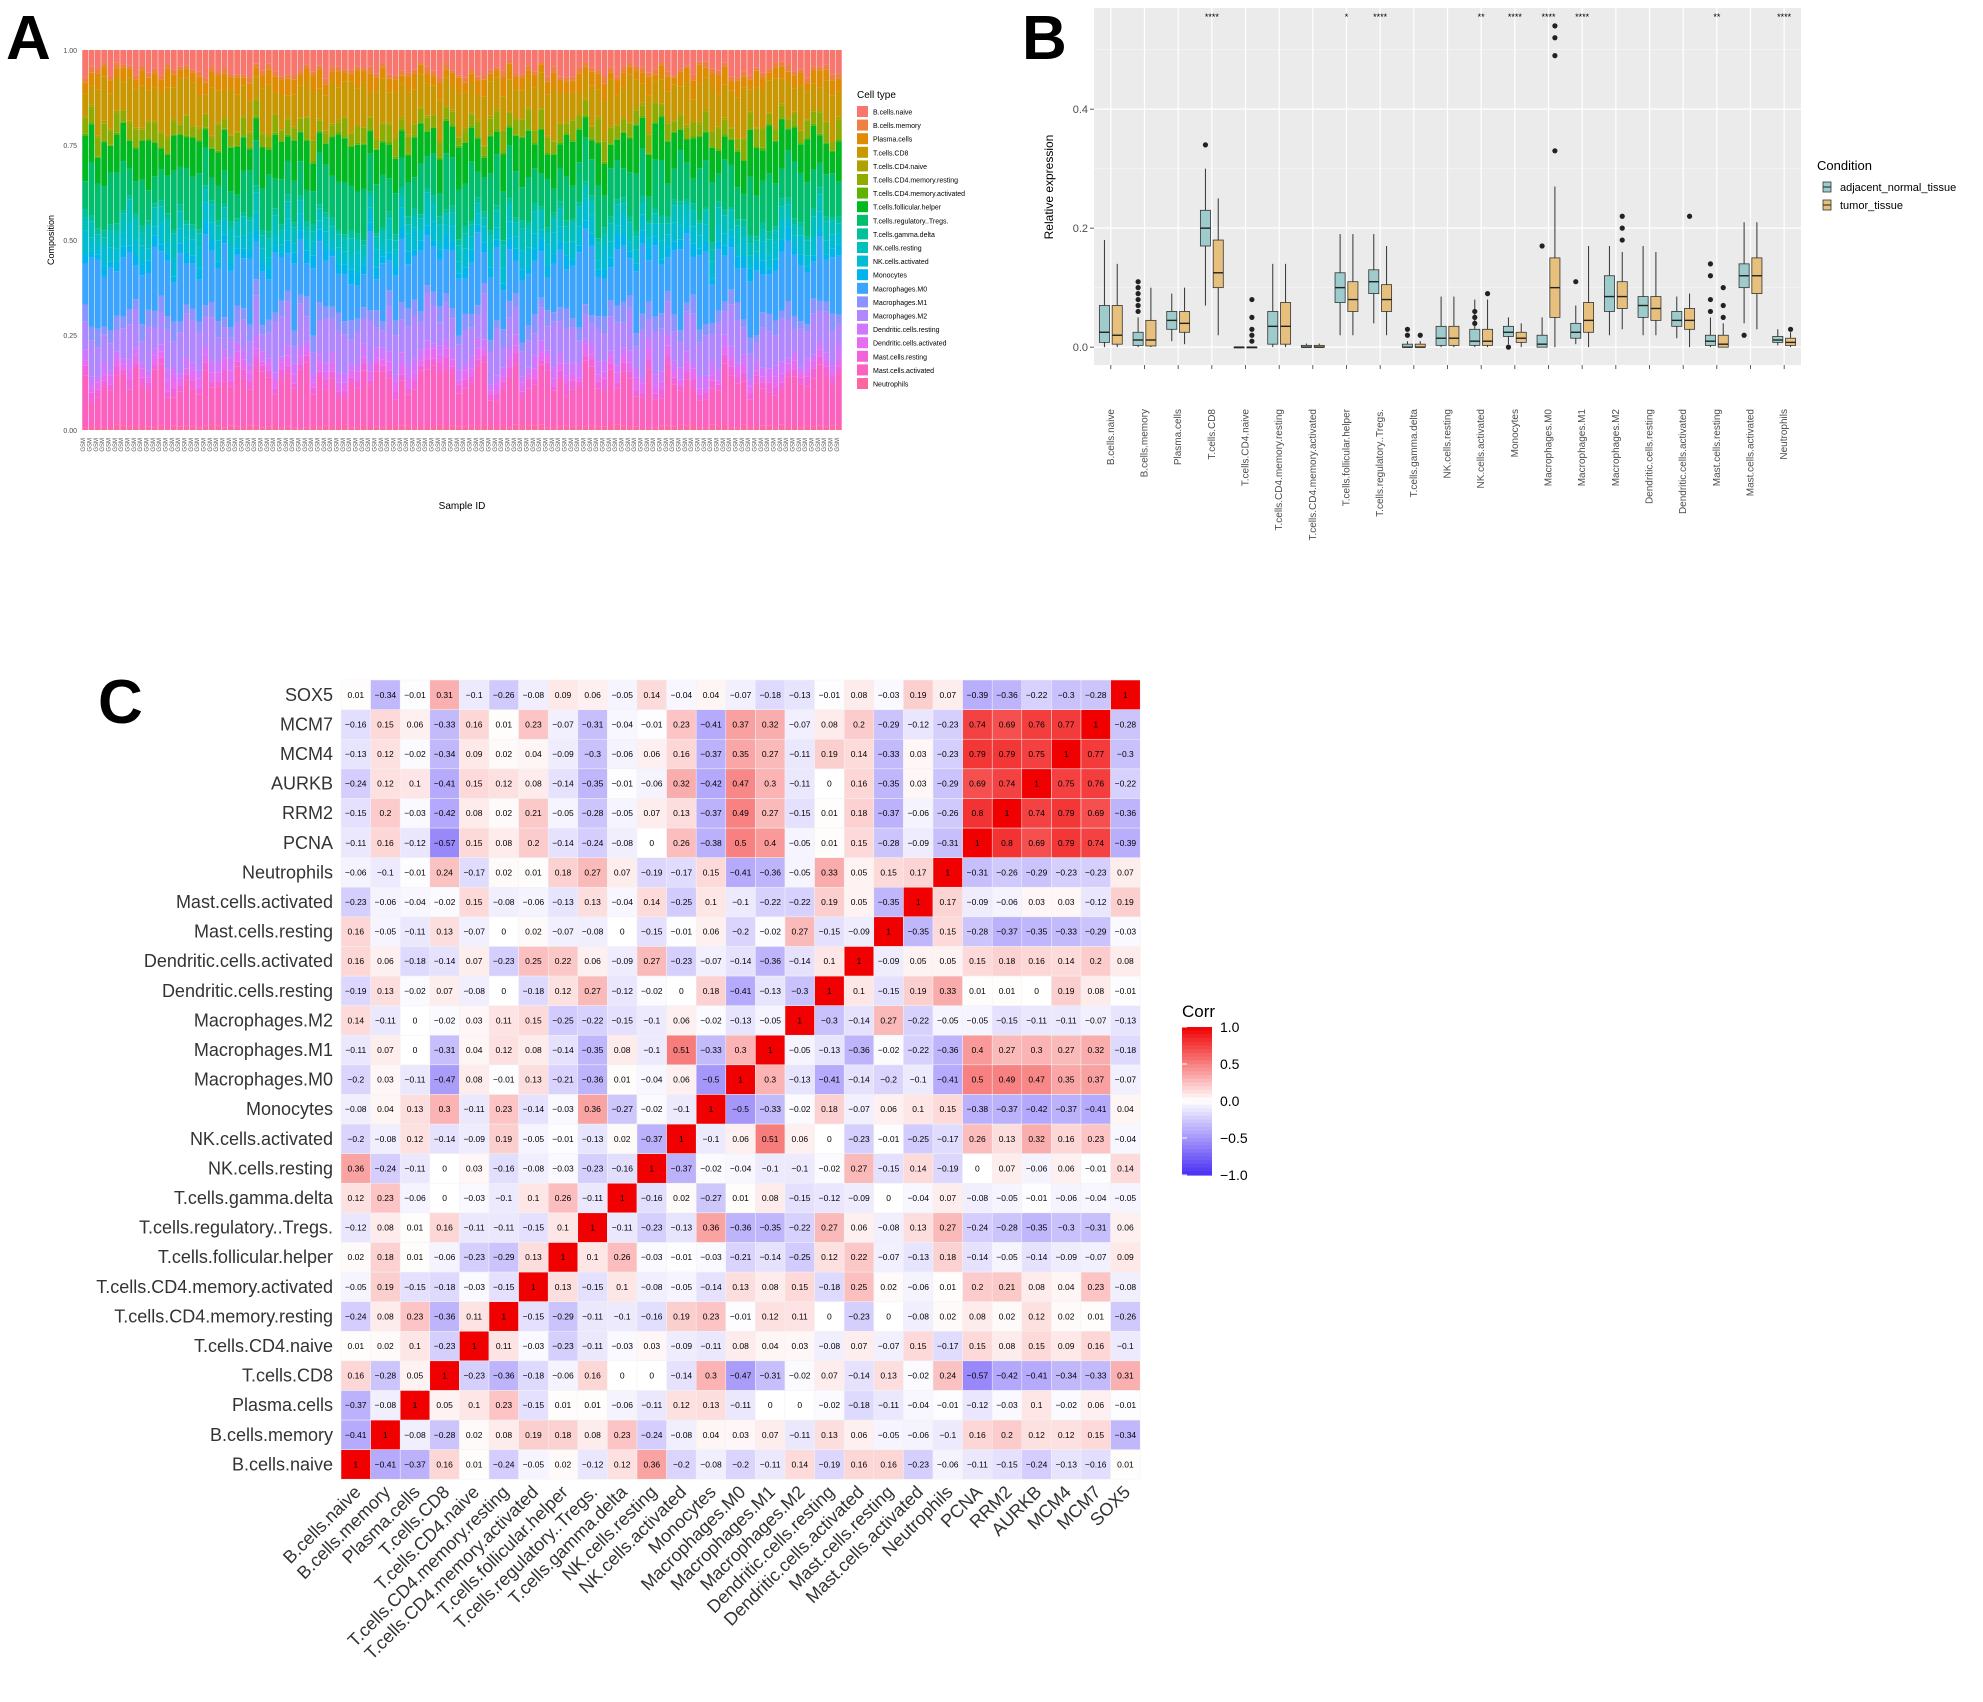 Image resolution: width=1983 pixels, height=1702 pixels. I want to click on heatmap-cell-value: −0.42, so click(711, 784).